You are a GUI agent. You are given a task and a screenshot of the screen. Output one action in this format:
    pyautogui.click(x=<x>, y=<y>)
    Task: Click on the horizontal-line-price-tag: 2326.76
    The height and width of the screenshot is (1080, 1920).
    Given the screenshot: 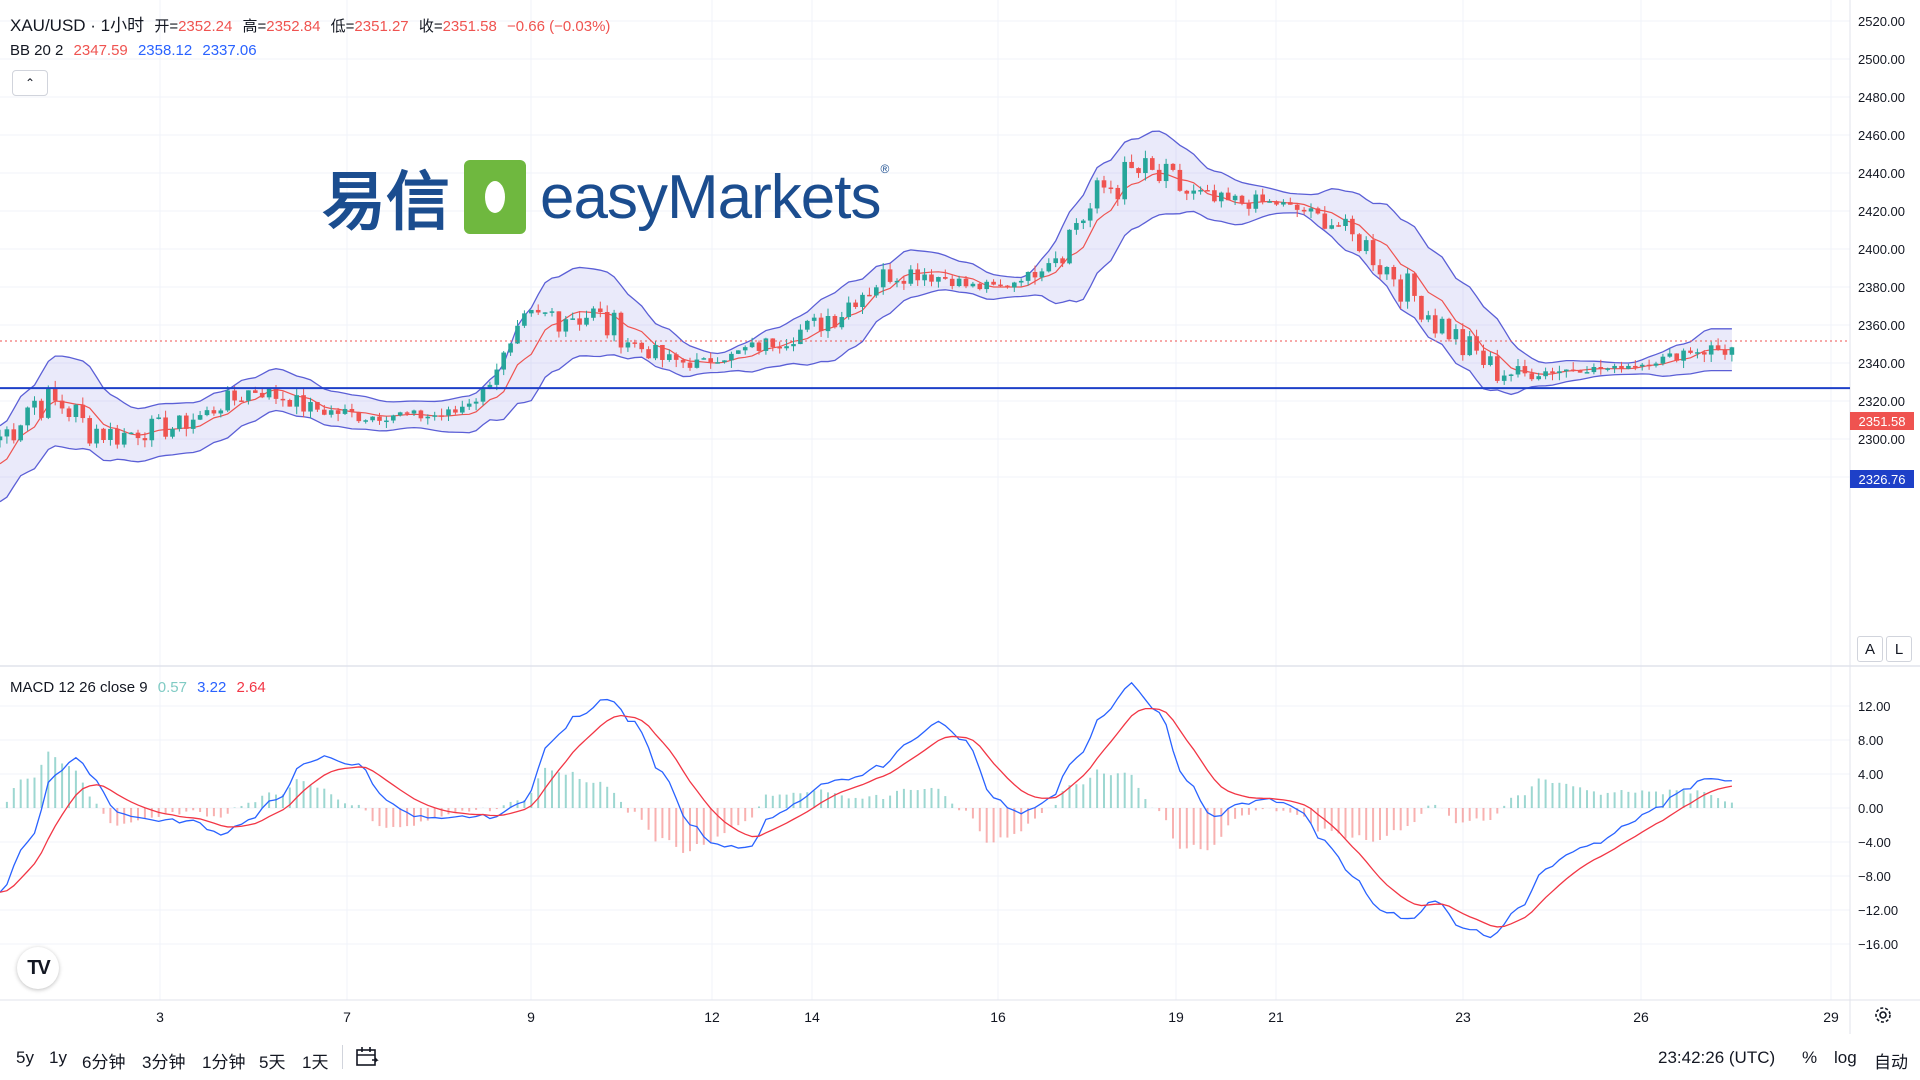 What is the action you would take?
    pyautogui.click(x=1882, y=479)
    